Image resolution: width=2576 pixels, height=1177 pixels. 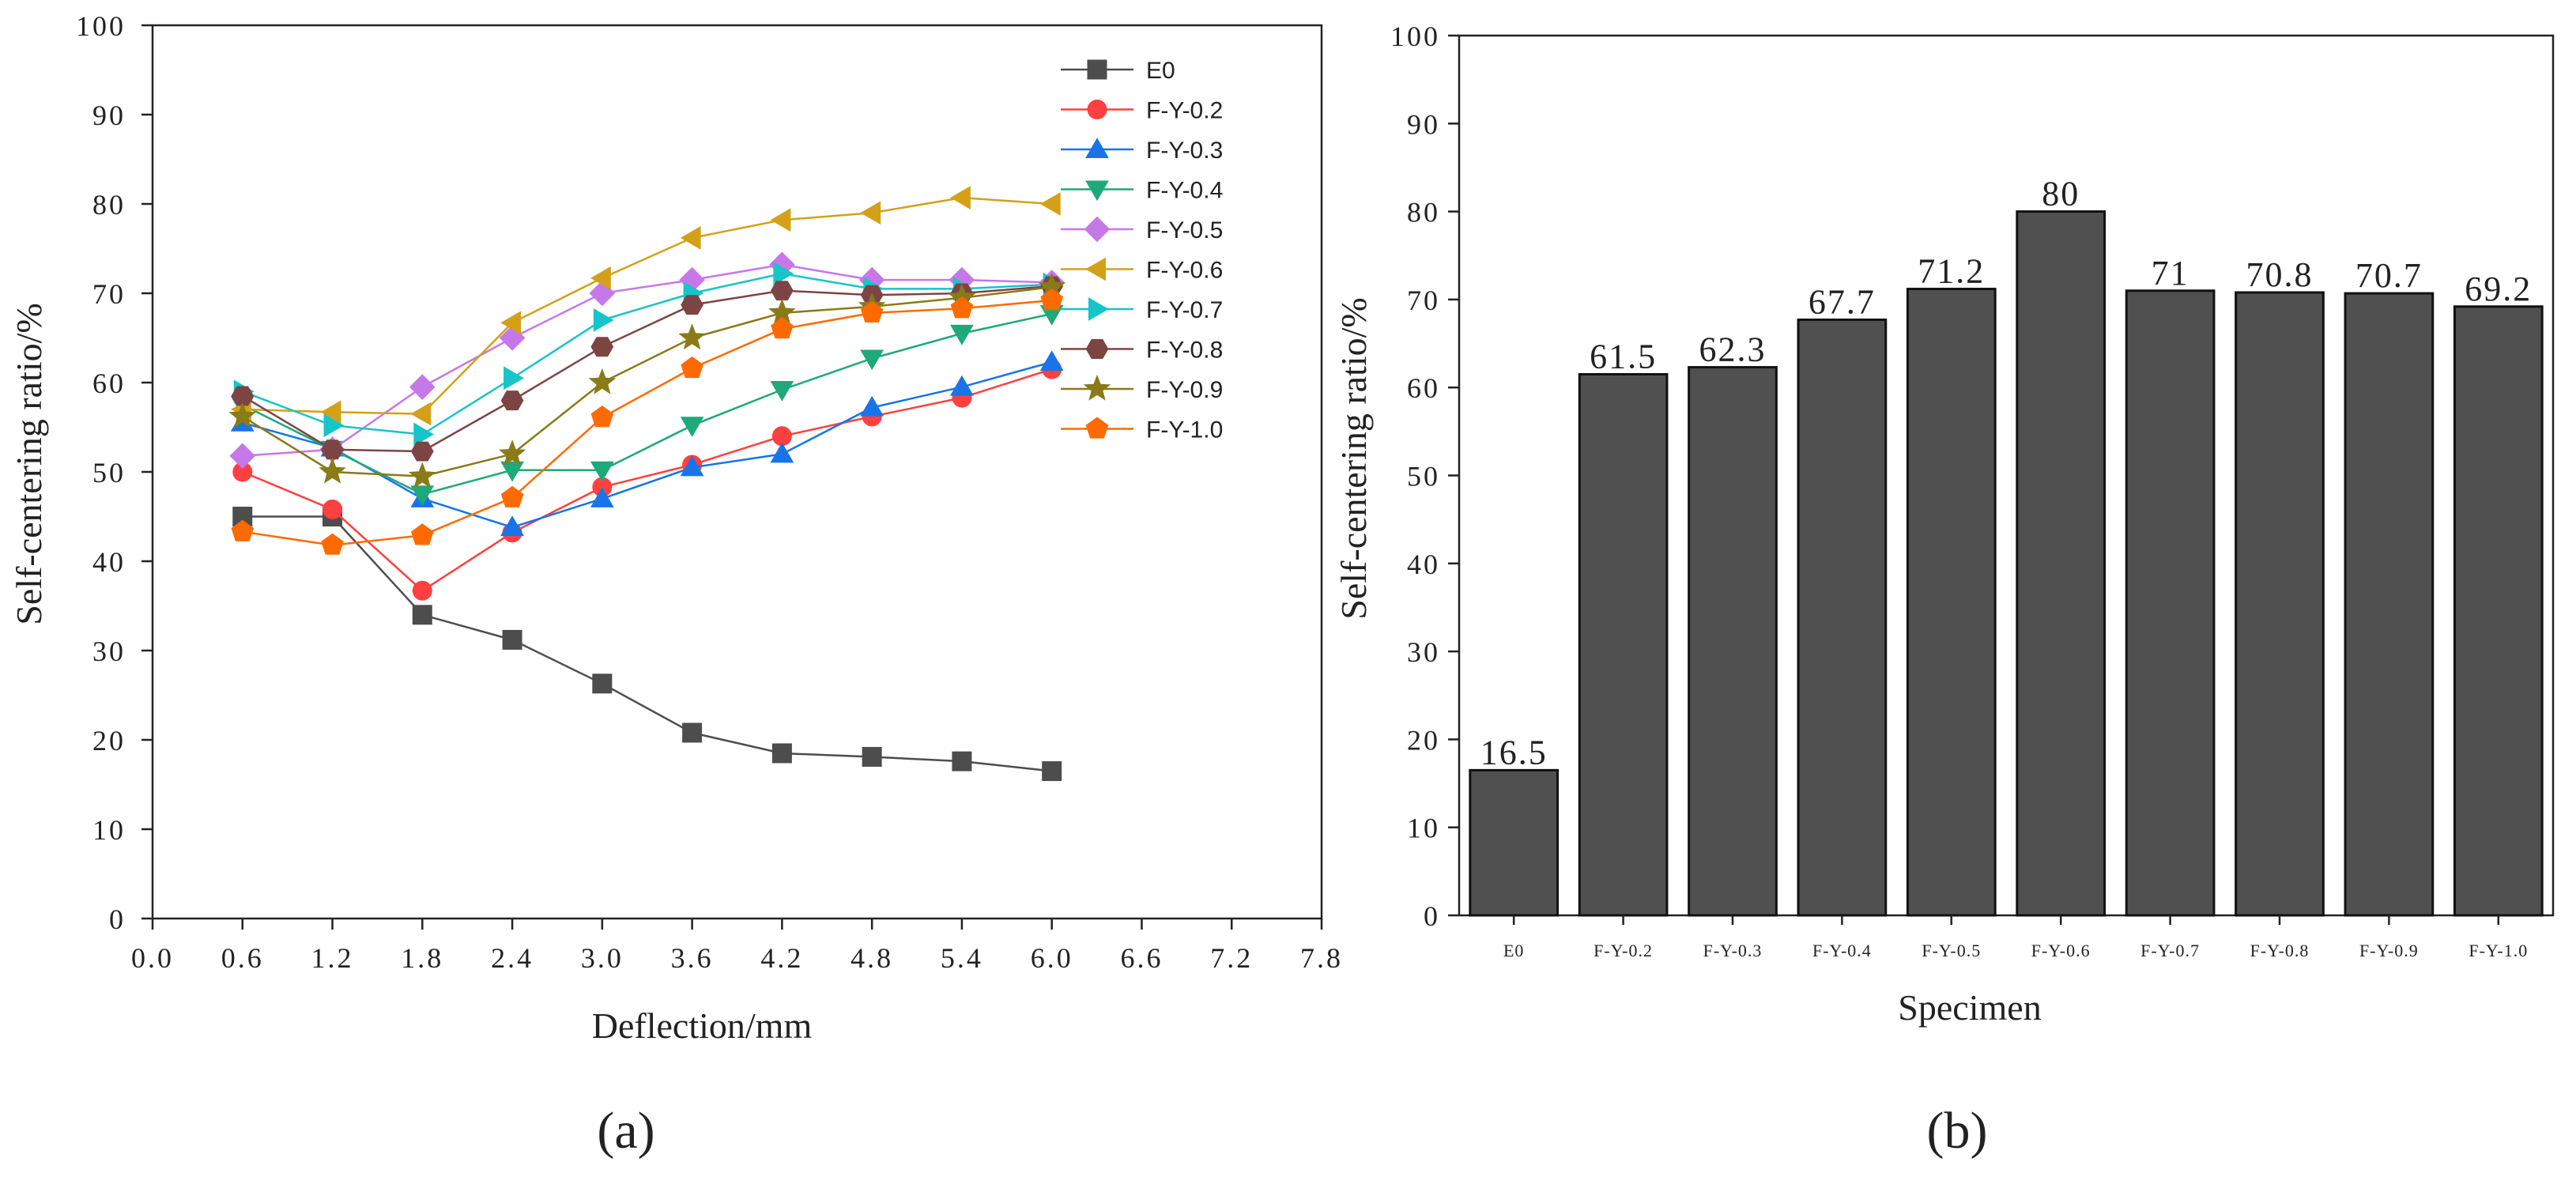 What do you see at coordinates (1184, 310) in the screenshot?
I see `chart-a-legend-label: F-Y-0.7` at bounding box center [1184, 310].